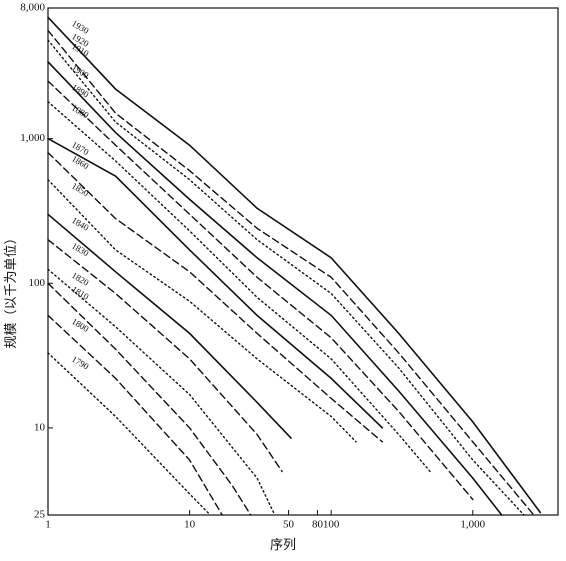  Describe the element at coordinates (32, 8) in the screenshot. I see `y-tick-label: 8,000` at that location.